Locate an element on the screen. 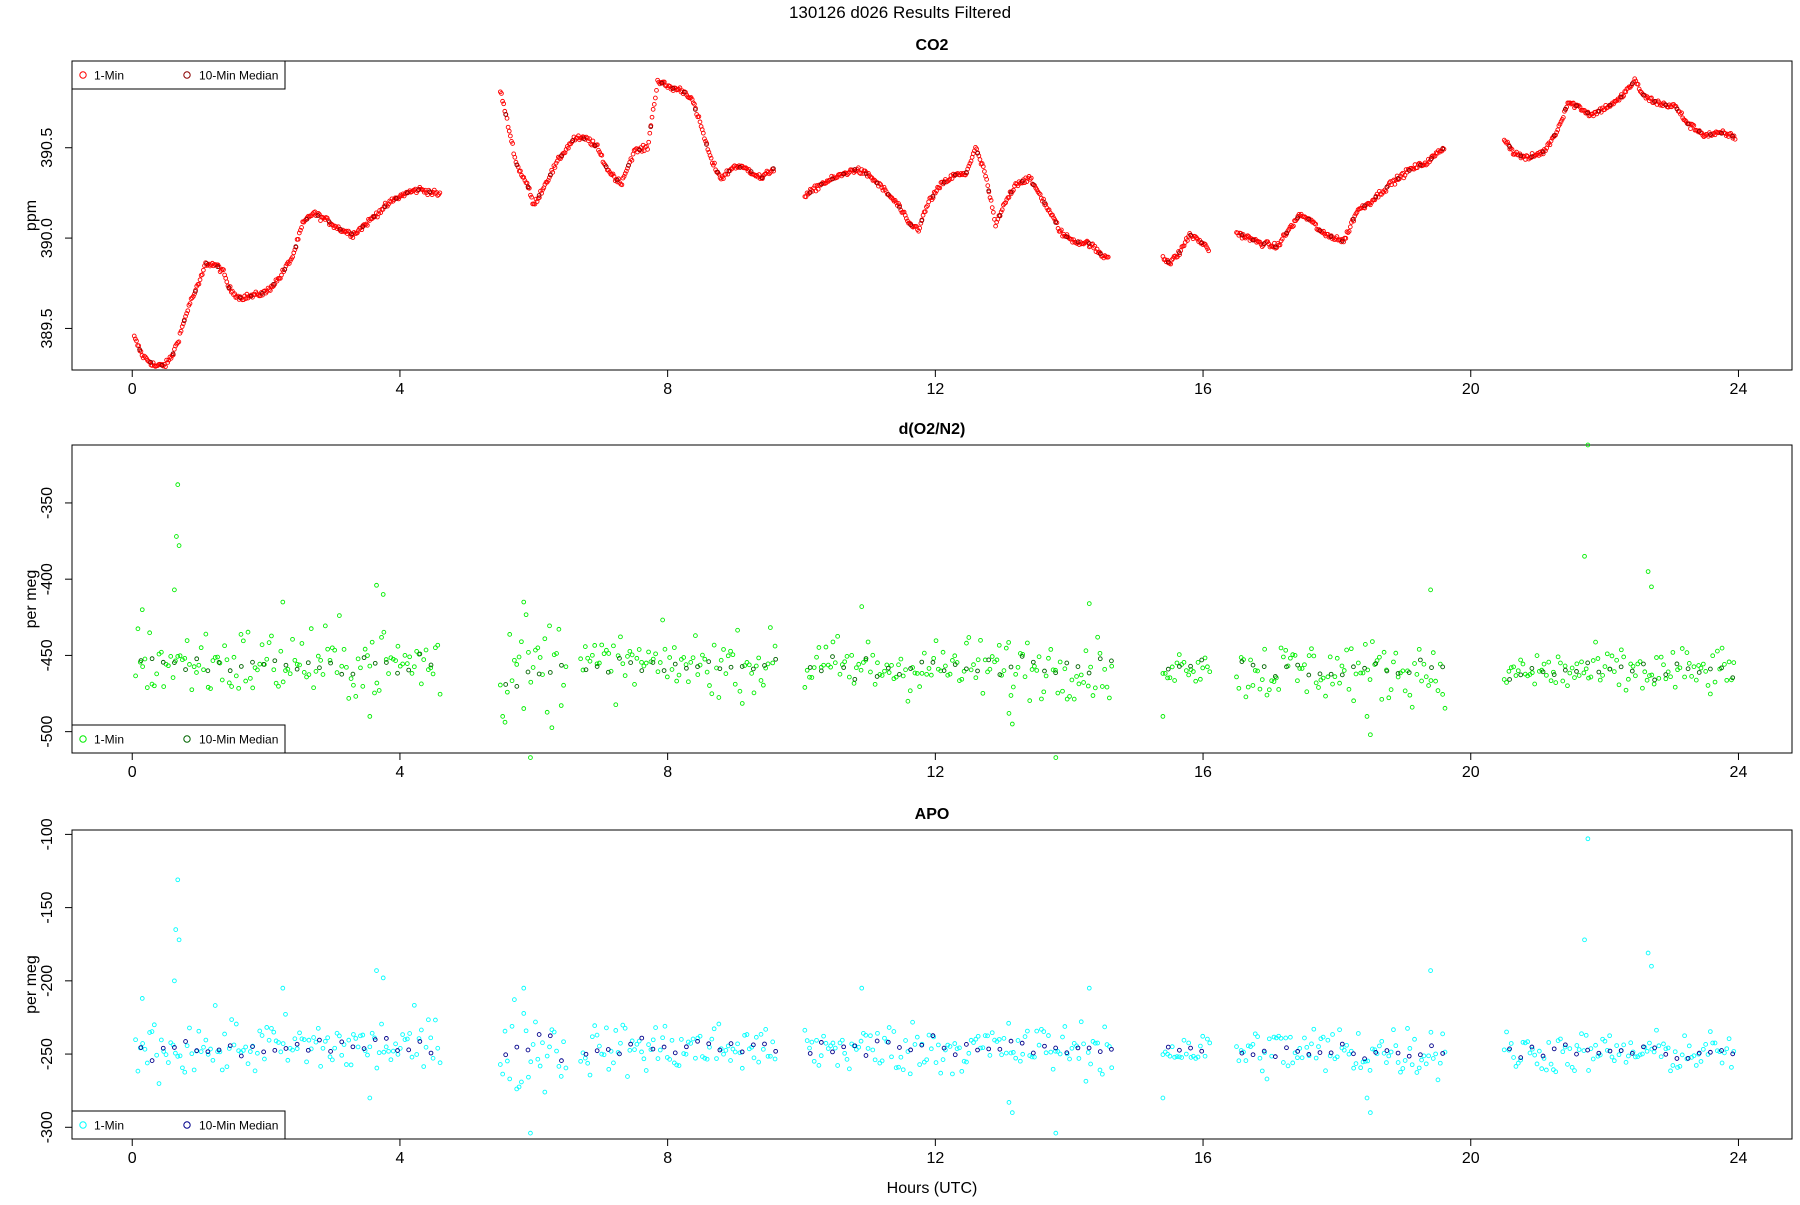  panel-1-x-tick-label: 4 is located at coordinates (399, 389).